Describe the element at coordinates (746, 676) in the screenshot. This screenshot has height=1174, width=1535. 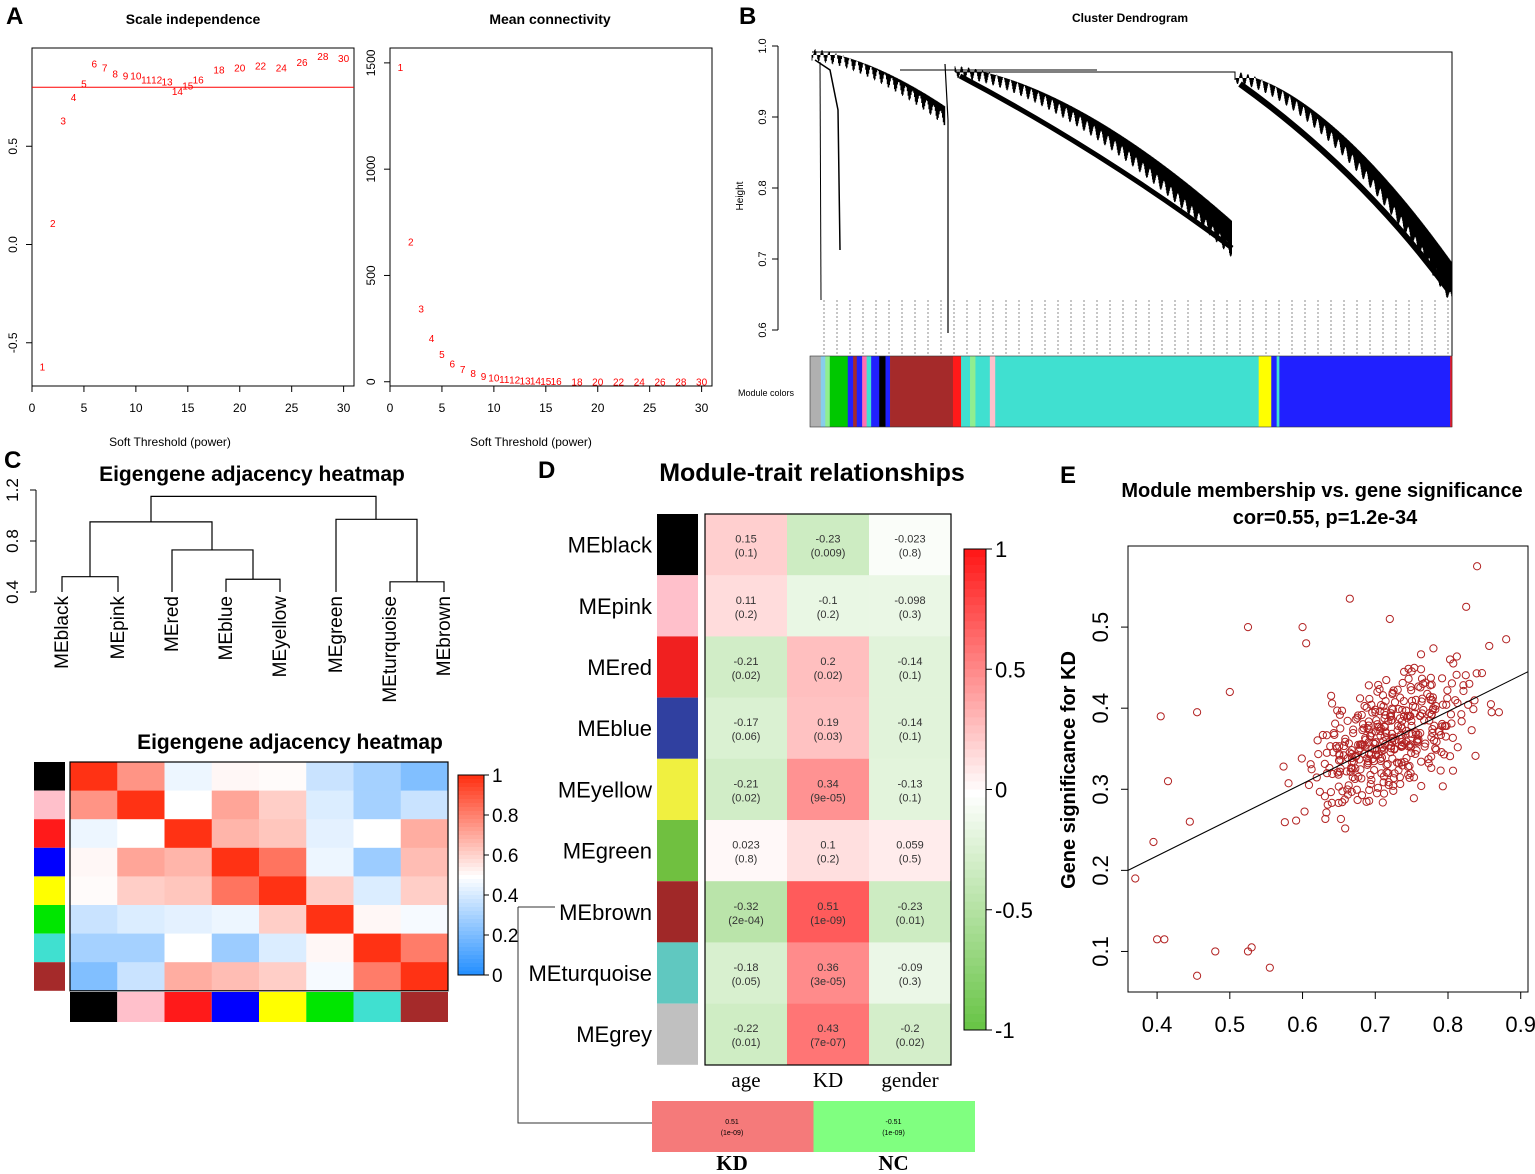
I see `d-cell-p-value: (0.02)` at that location.